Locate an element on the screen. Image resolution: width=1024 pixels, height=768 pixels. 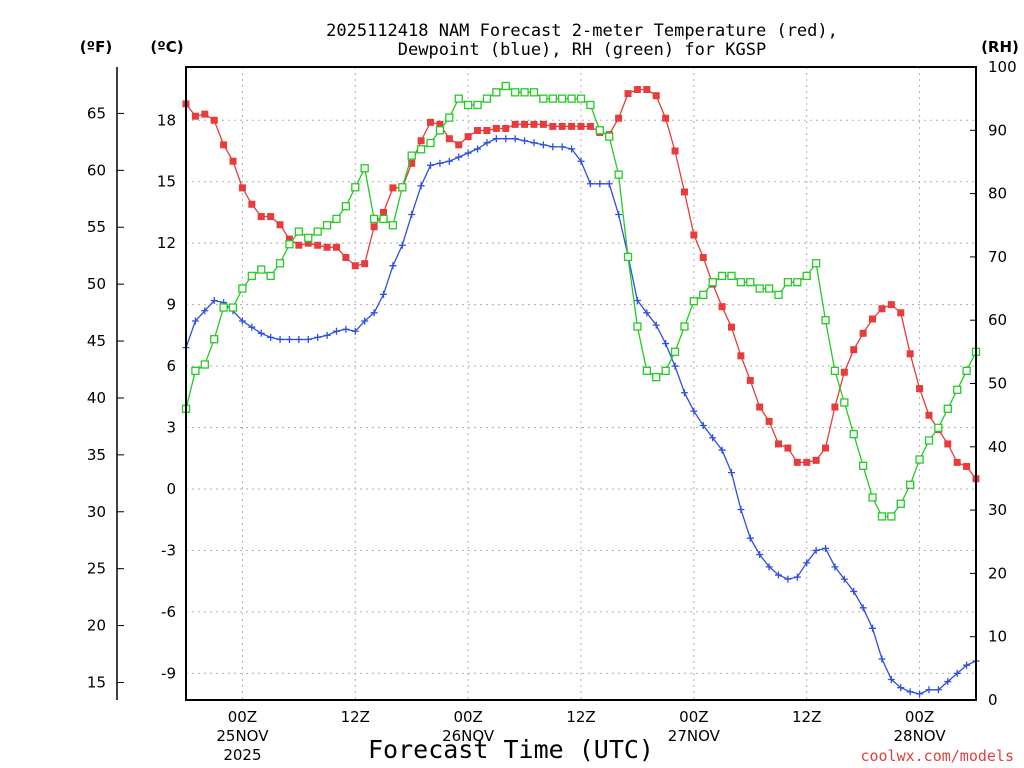
fahrenheit-tick-label: 60 is located at coordinates (96, 170).